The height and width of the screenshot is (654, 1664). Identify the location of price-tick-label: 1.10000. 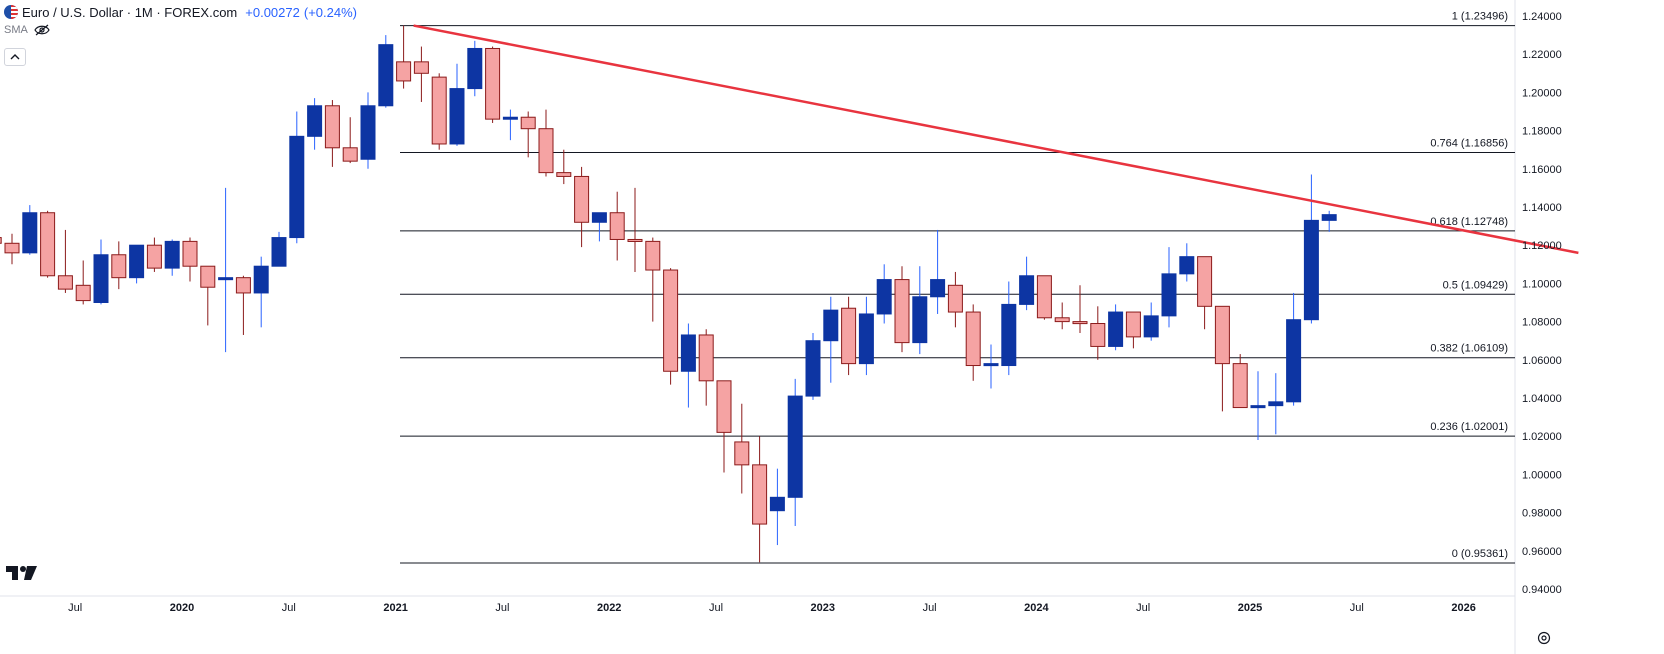
(1542, 284).